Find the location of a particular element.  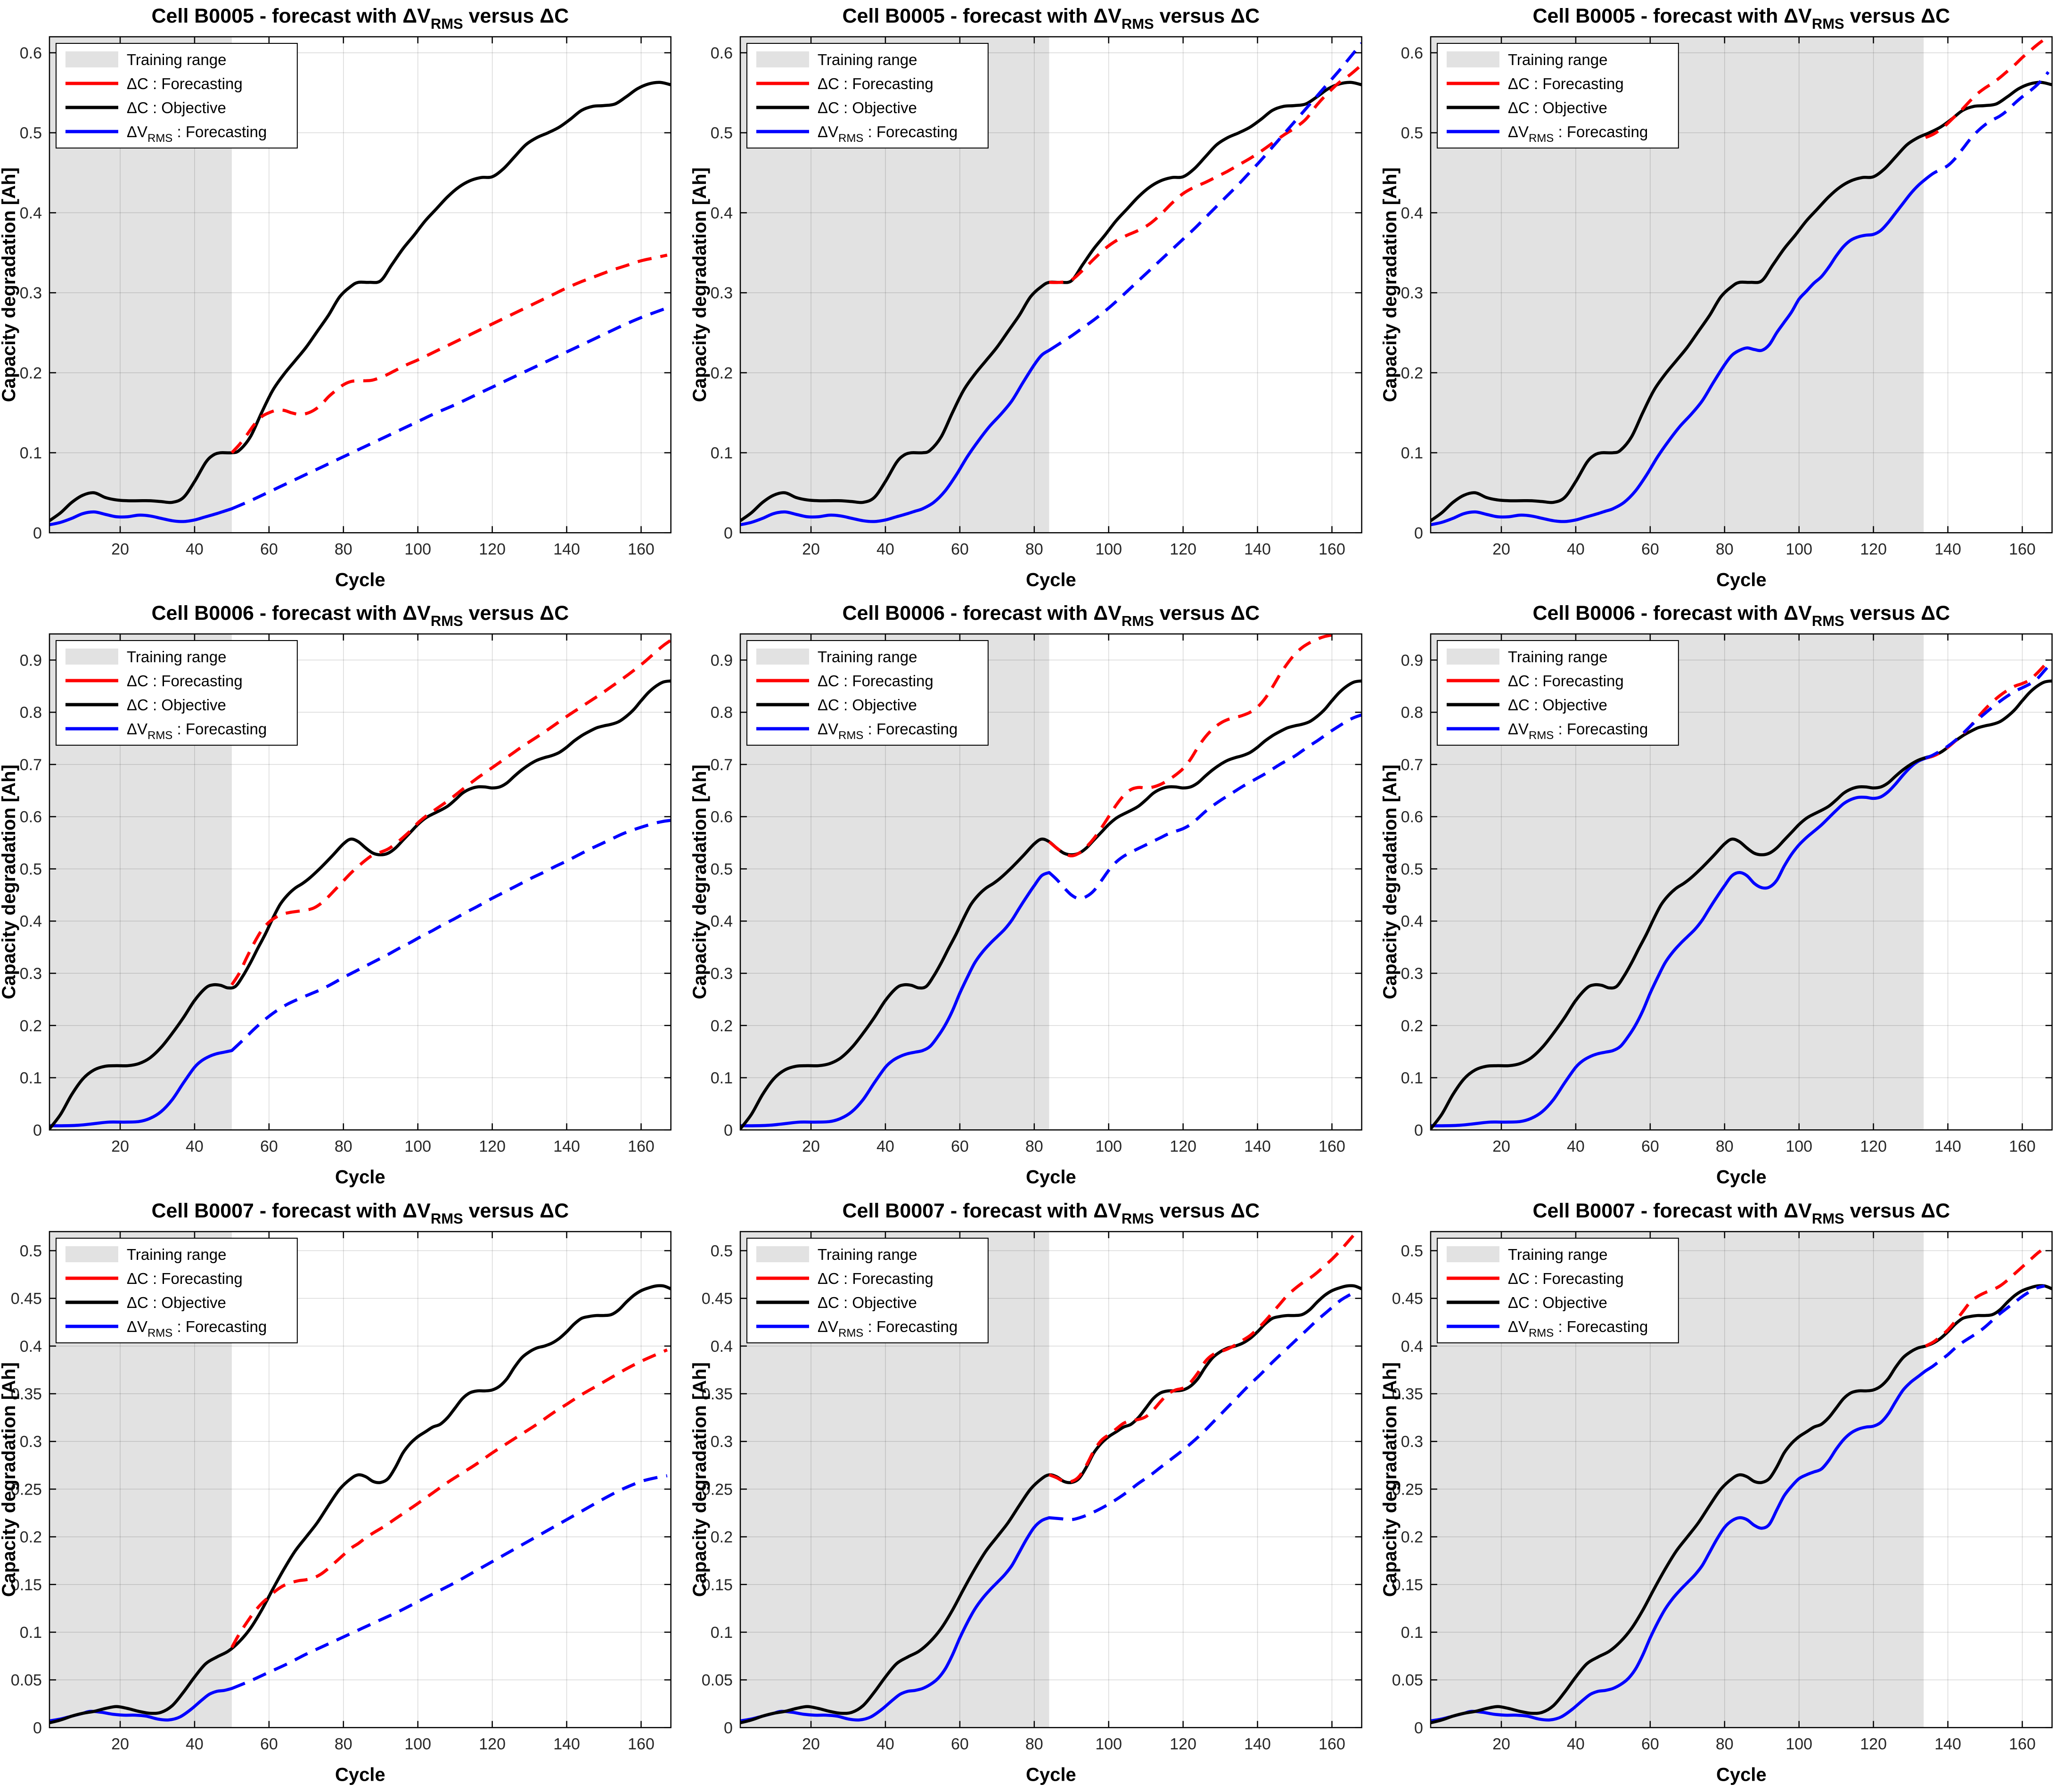

y-tick-label: 0.15 is located at coordinates (716, 1585).